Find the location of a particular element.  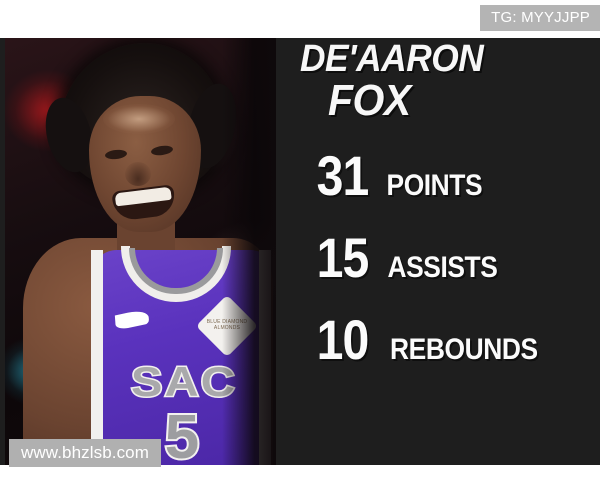

jersey-number: 5 is located at coordinates (182, 433).